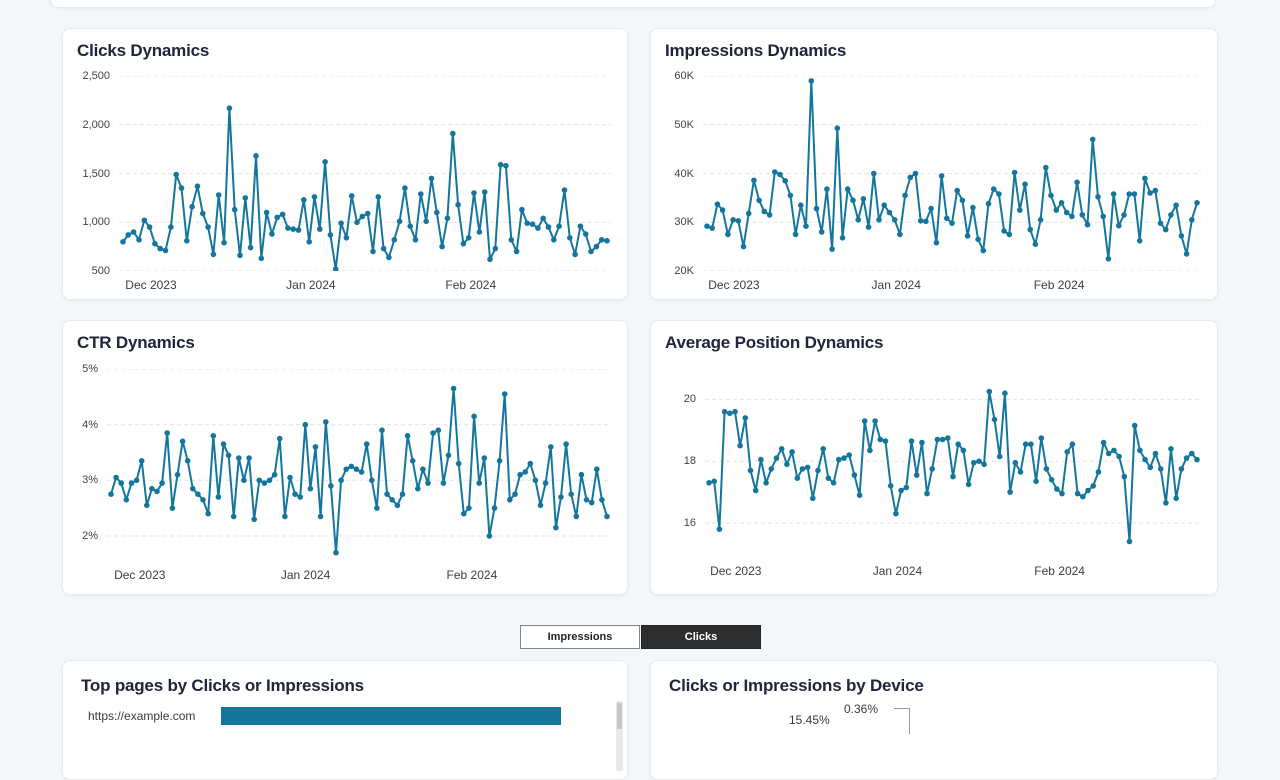  What do you see at coordinates (756, 50) in the screenshot?
I see `chart-title-impressions: Impressions Dynamics` at bounding box center [756, 50].